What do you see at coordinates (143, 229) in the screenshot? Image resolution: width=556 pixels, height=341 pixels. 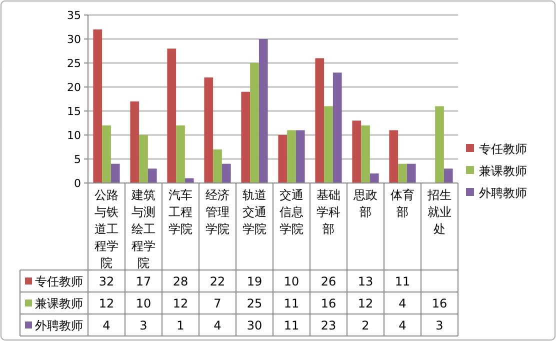 I see `x-tick-label: 建筑与测绘工程学院` at bounding box center [143, 229].